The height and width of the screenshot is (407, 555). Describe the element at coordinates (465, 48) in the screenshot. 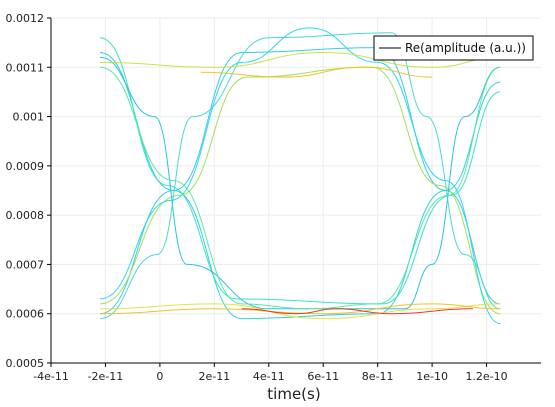

I see `legend-entry-label: Re(amplitude (a.u.))` at that location.